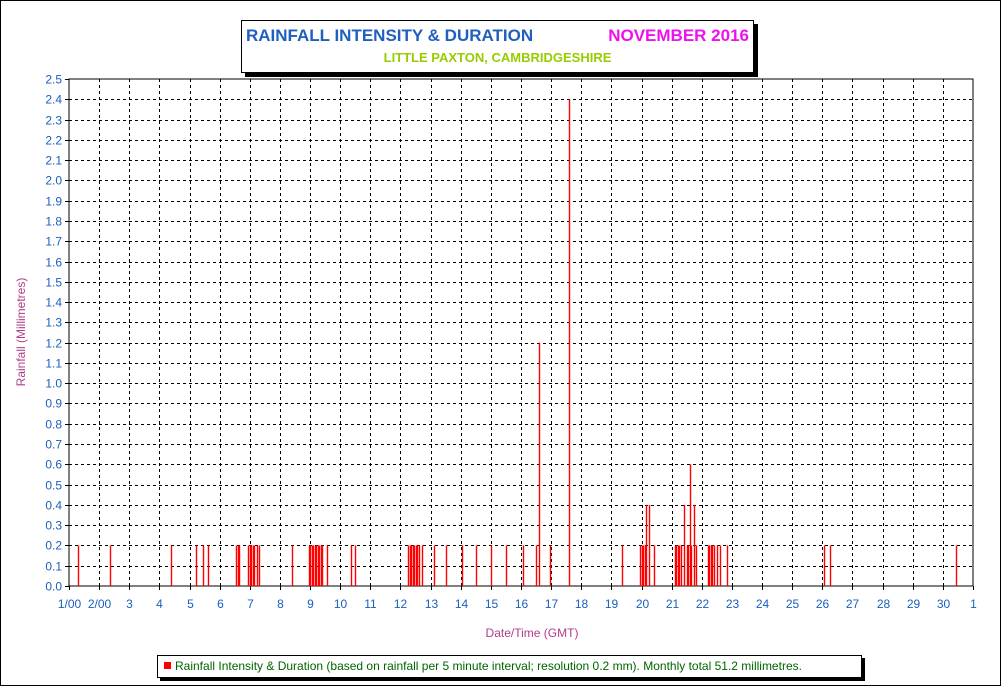 Image resolution: width=1001 pixels, height=686 pixels. I want to click on x-tick-label: 8, so click(280, 604).